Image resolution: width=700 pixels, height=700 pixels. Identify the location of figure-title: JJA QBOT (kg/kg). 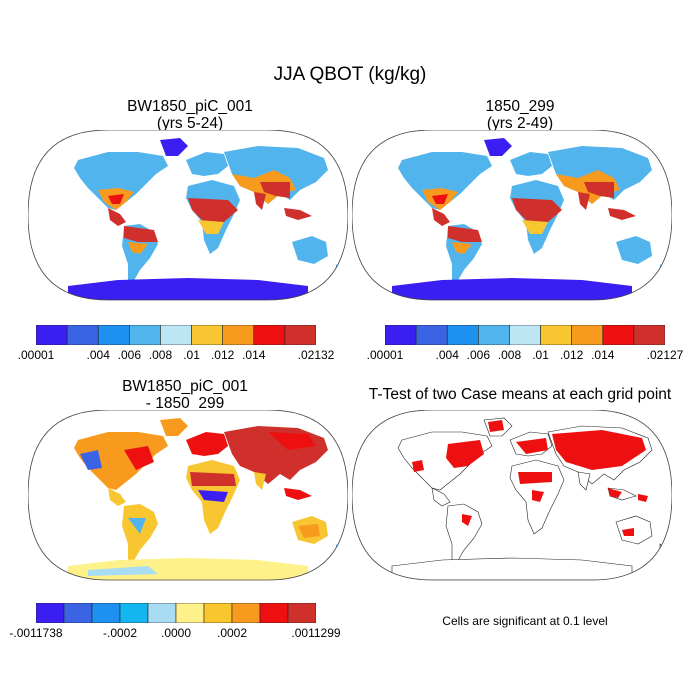
(350, 74).